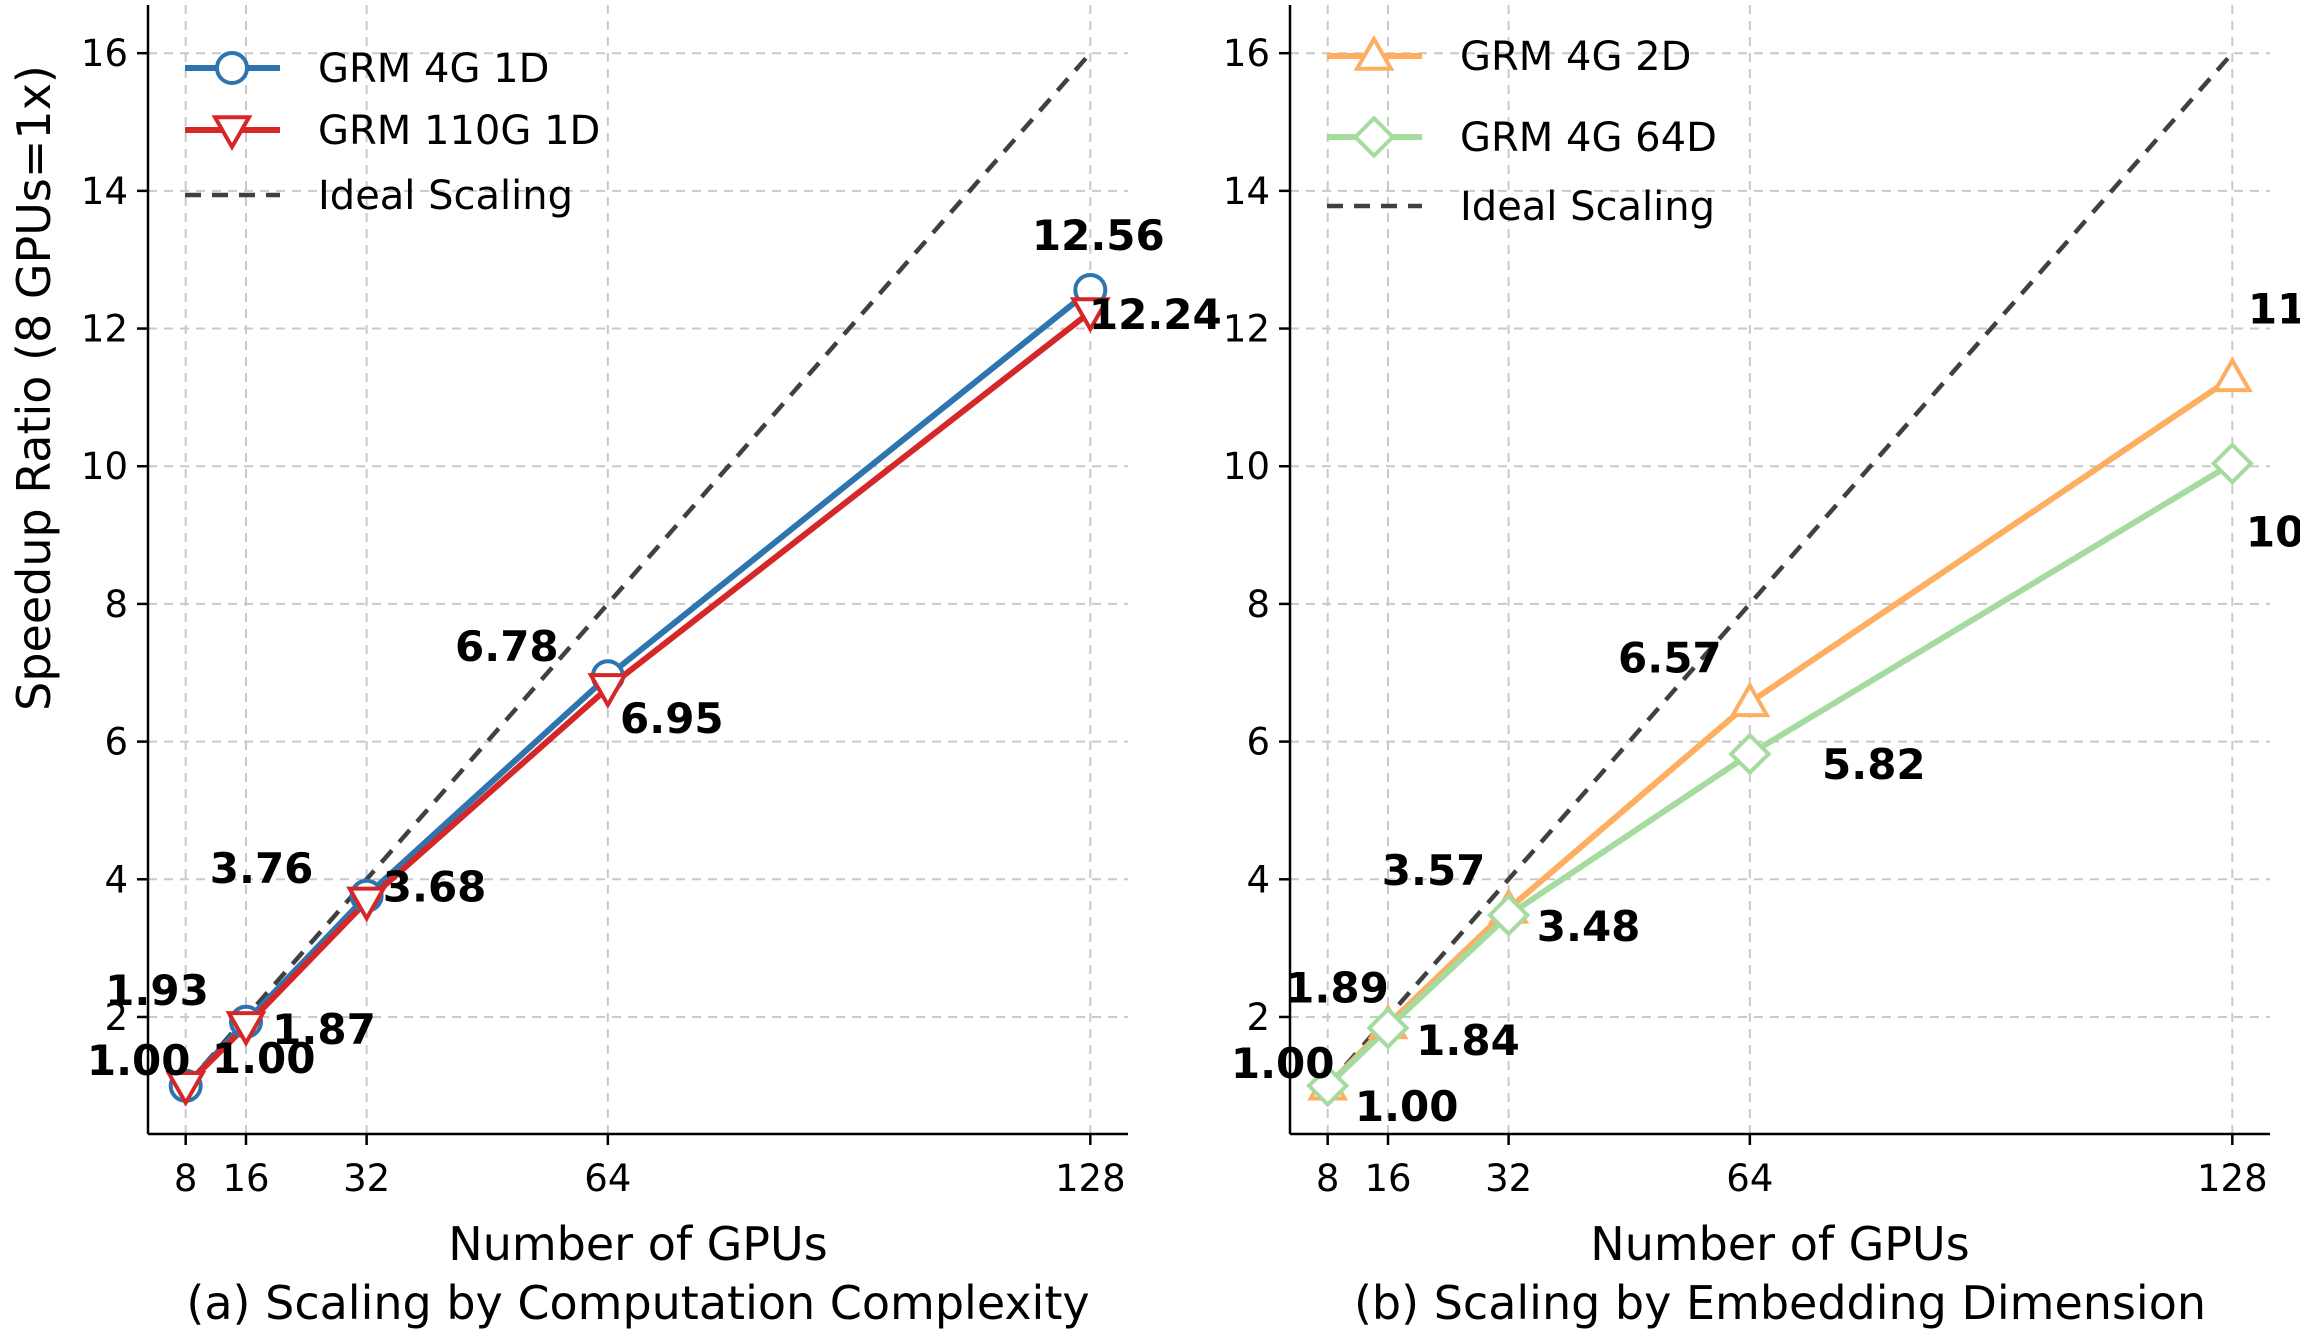 The height and width of the screenshot is (1333, 2300). I want to click on legend: GRM 4G 1D GRM 110G 1D Ideal Scaling, so click(392, 132).